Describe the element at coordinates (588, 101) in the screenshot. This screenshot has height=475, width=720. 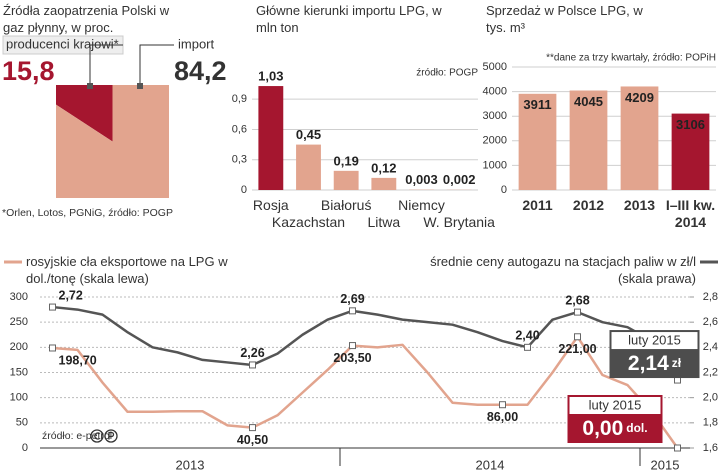
I see `value-label: 4045` at that location.